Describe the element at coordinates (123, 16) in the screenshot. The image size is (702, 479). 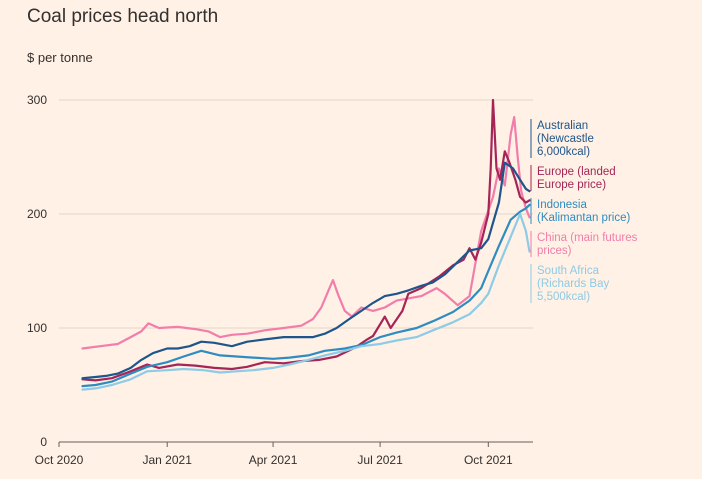
I see `chart-title: Coal prices head north` at that location.